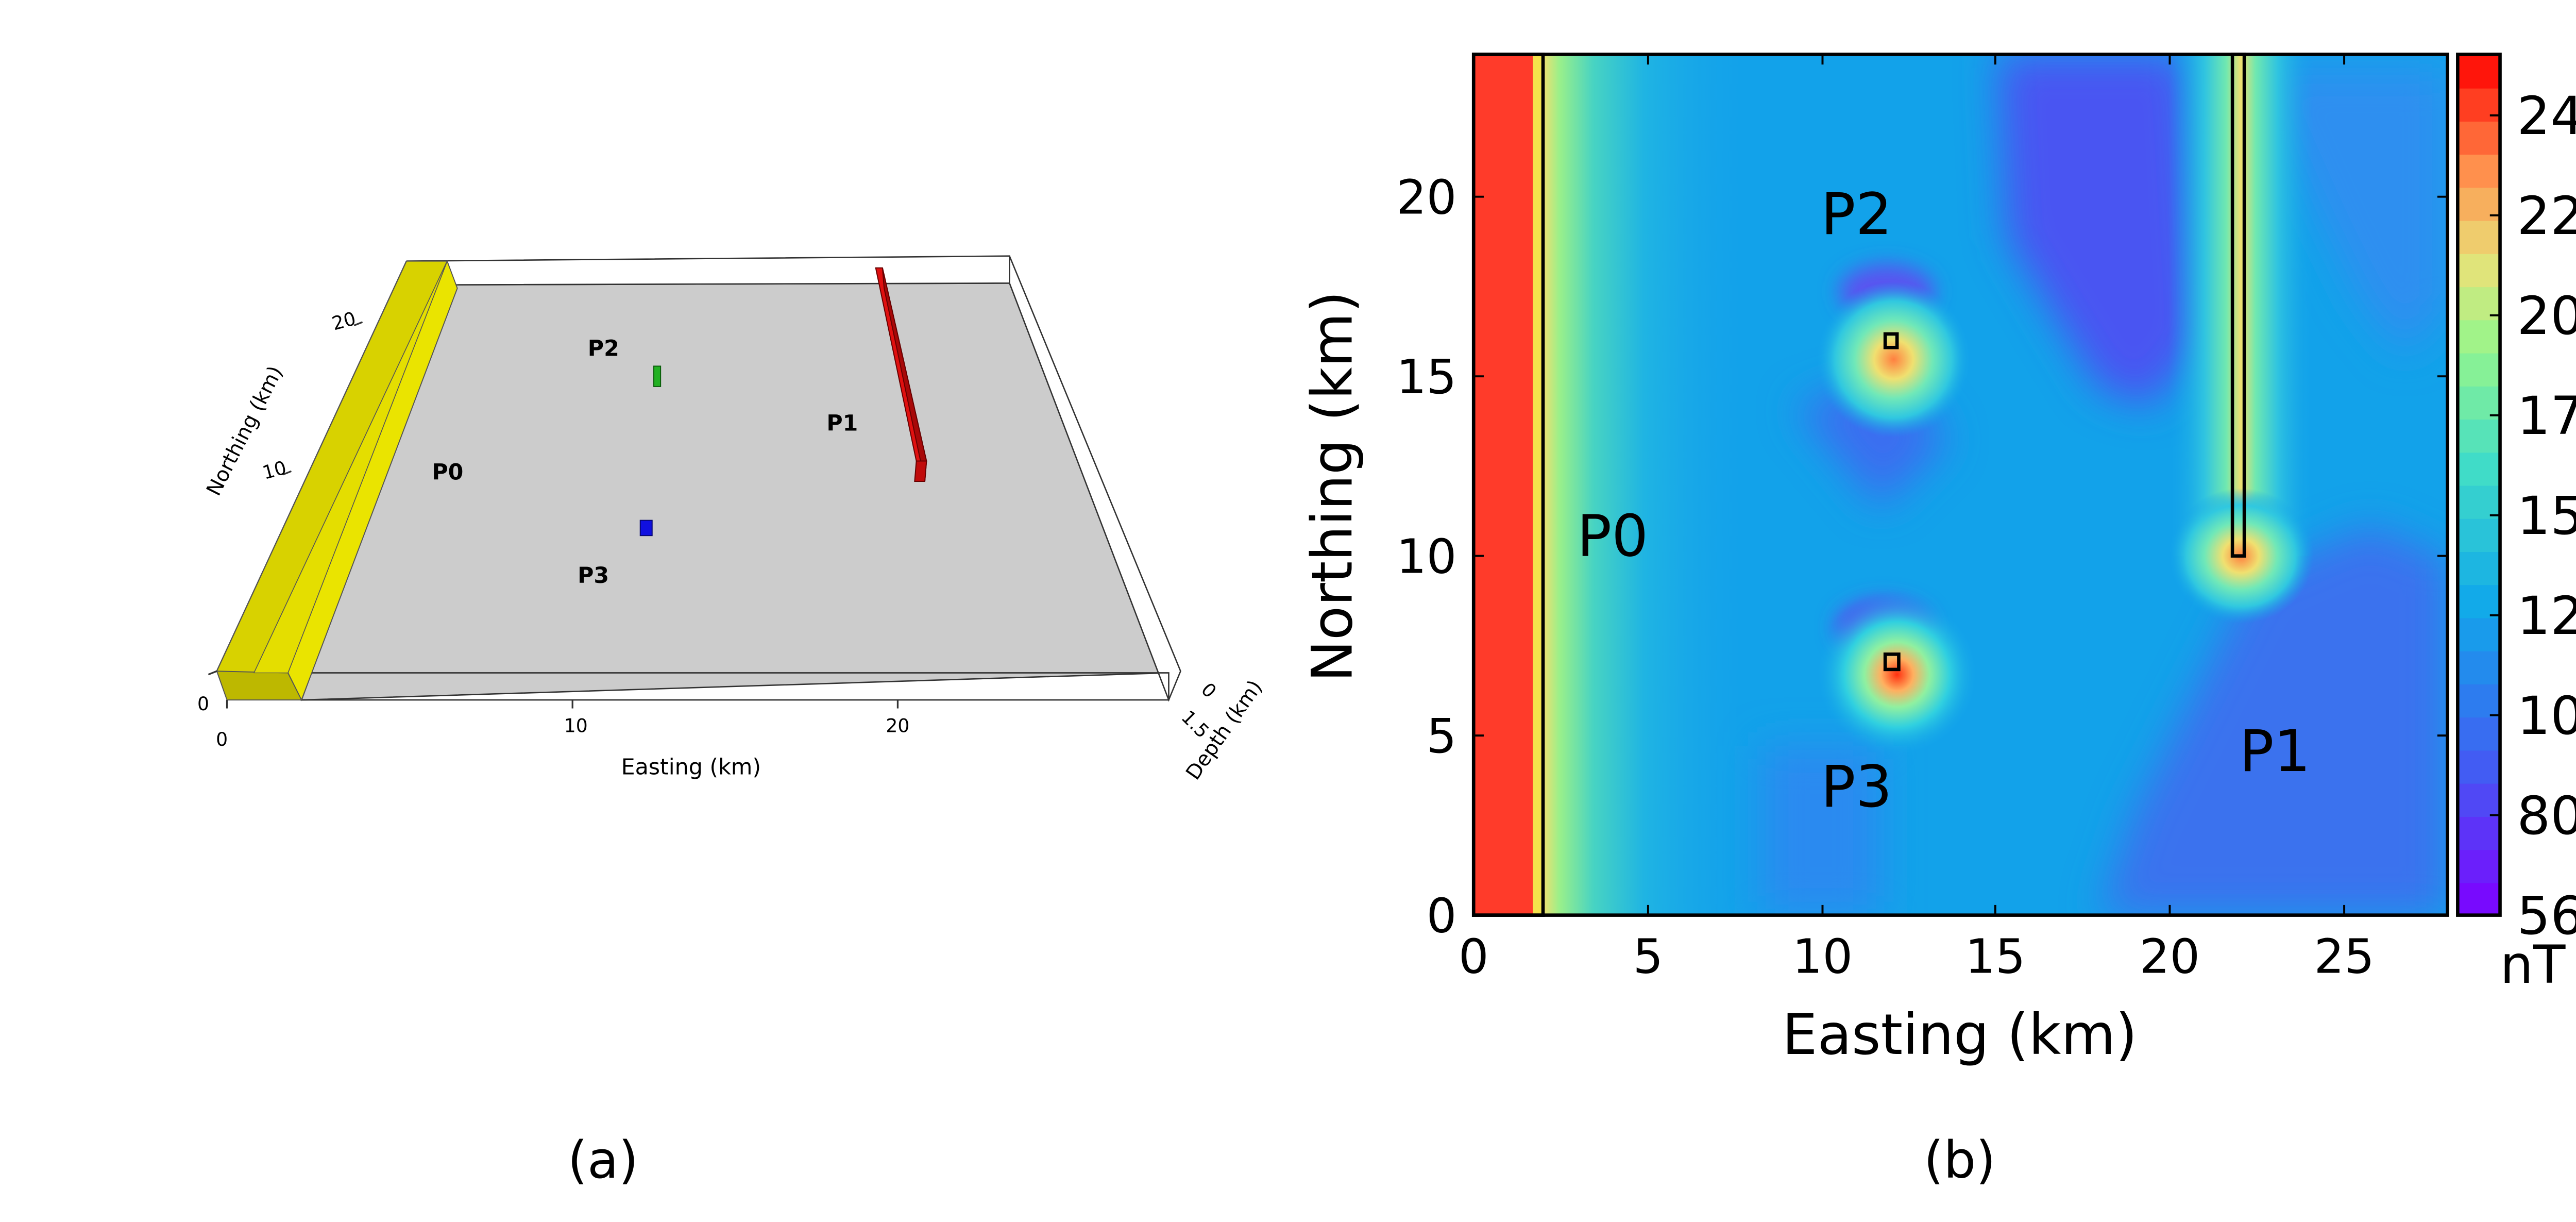 The width and height of the screenshot is (2576, 1222). Describe the element at coordinates (1332, 486) in the screenshot. I see `y-axis-label: Northing (km)` at that location.